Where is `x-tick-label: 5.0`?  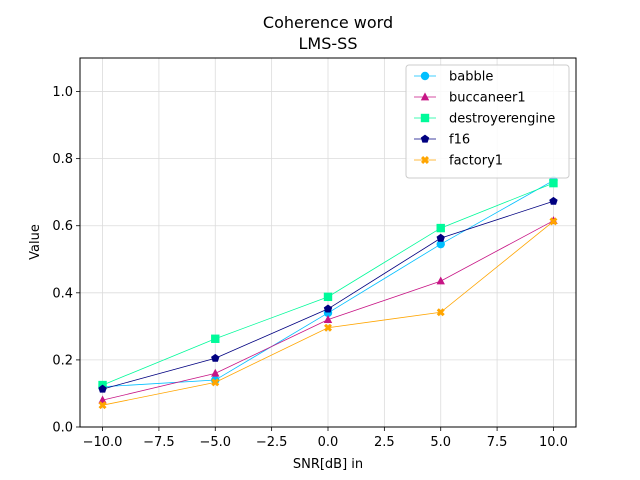
x-tick-label: 5.0 is located at coordinates (440, 442).